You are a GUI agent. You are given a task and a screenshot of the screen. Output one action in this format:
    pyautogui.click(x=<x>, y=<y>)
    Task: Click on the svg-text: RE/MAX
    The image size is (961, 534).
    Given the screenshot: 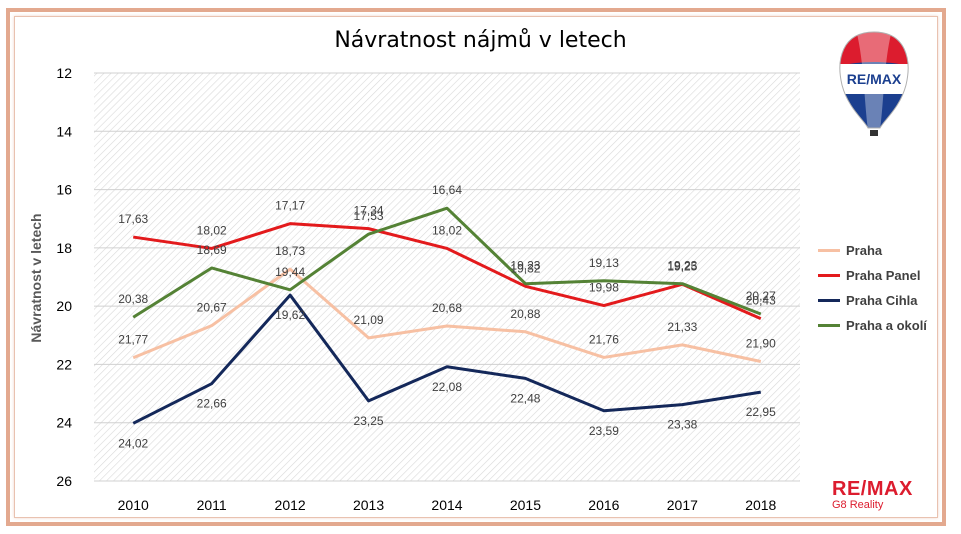 What is the action you would take?
    pyautogui.click(x=874, y=79)
    